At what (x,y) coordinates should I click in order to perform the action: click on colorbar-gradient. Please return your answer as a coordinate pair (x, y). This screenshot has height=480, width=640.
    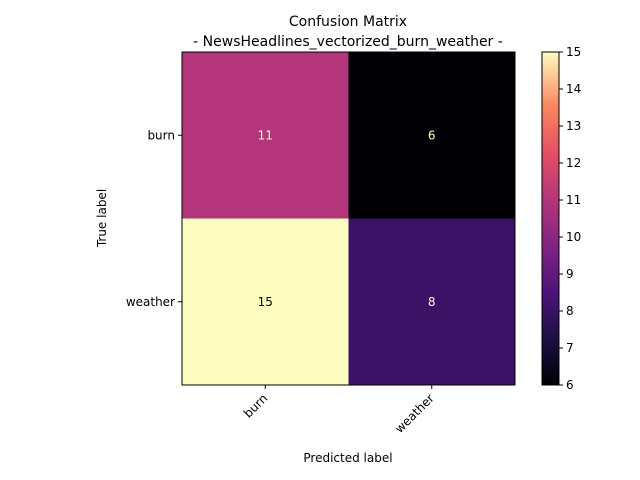
    Looking at the image, I should click on (550, 218).